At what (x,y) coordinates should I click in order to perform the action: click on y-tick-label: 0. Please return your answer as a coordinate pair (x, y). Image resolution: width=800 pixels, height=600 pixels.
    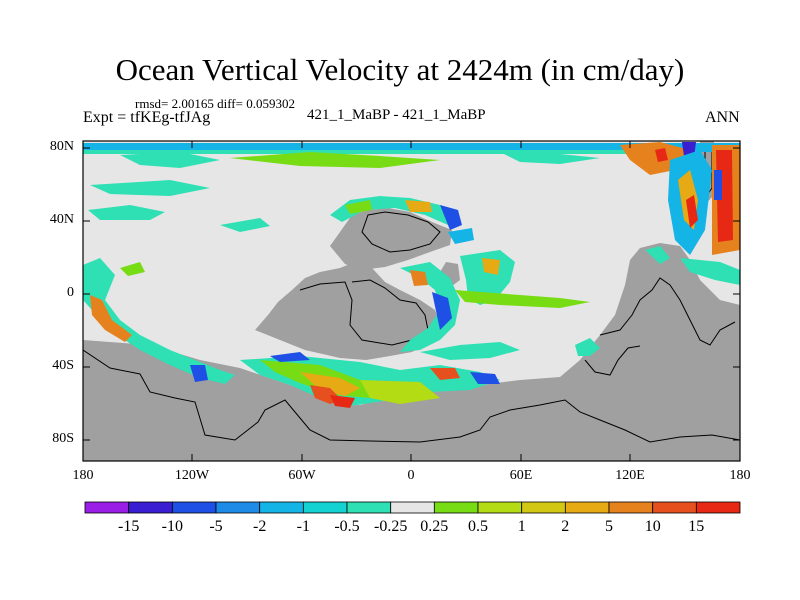
    Looking at the image, I should click on (70, 292).